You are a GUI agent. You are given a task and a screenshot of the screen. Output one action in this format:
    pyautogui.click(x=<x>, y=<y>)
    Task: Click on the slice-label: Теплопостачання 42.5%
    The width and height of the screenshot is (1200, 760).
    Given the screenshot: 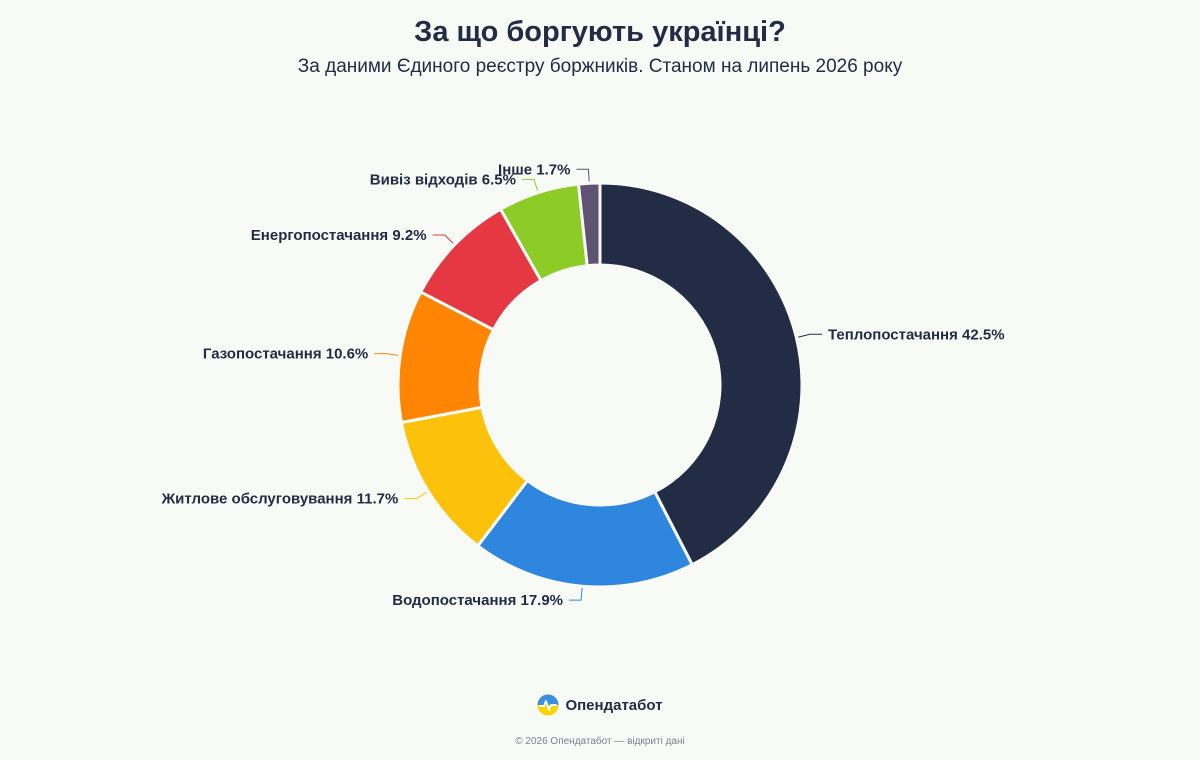 What is the action you would take?
    pyautogui.click(x=916, y=334)
    